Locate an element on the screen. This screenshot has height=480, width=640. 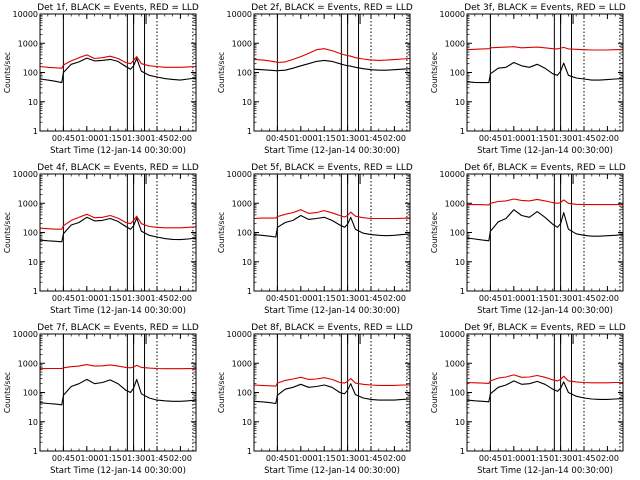
panel-title: Det 5f, BLACK = Events, RED = LLD is located at coordinates (332, 168).